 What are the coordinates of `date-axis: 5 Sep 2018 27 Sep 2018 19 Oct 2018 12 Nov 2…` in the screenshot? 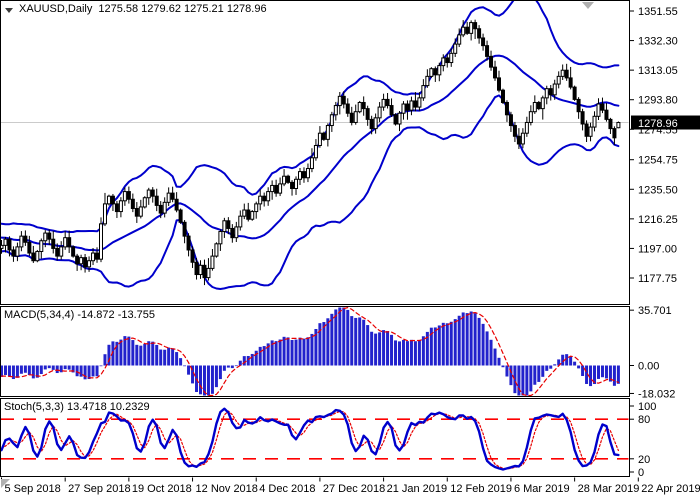 It's located at (350, 486).